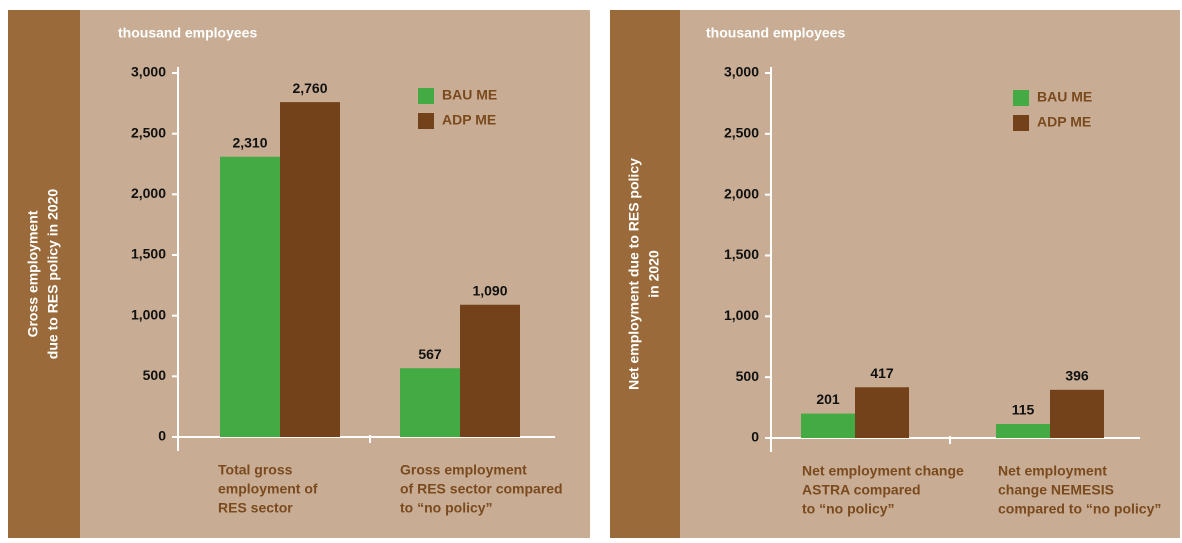 The height and width of the screenshot is (543, 1182). Describe the element at coordinates (33, 273) in the screenshot. I see `side-title: Gross employment` at that location.